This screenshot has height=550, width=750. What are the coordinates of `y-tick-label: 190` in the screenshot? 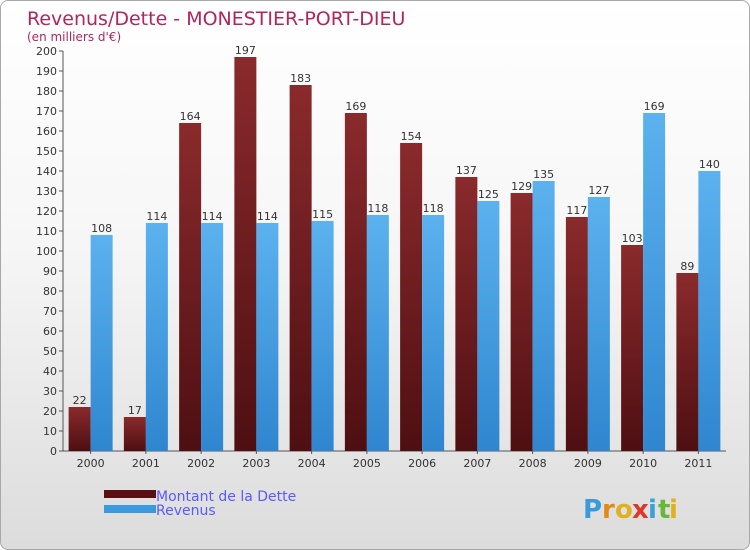 It's located at (46, 71).